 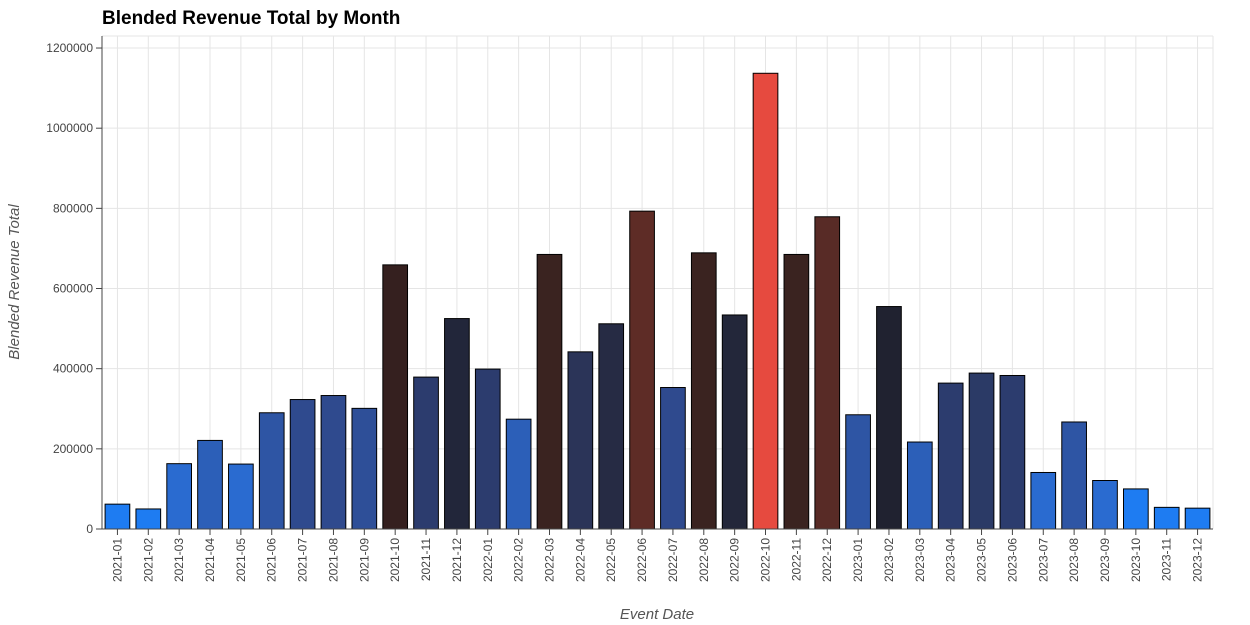 What do you see at coordinates (69, 128) in the screenshot?
I see `y-tick-label: 1000000` at bounding box center [69, 128].